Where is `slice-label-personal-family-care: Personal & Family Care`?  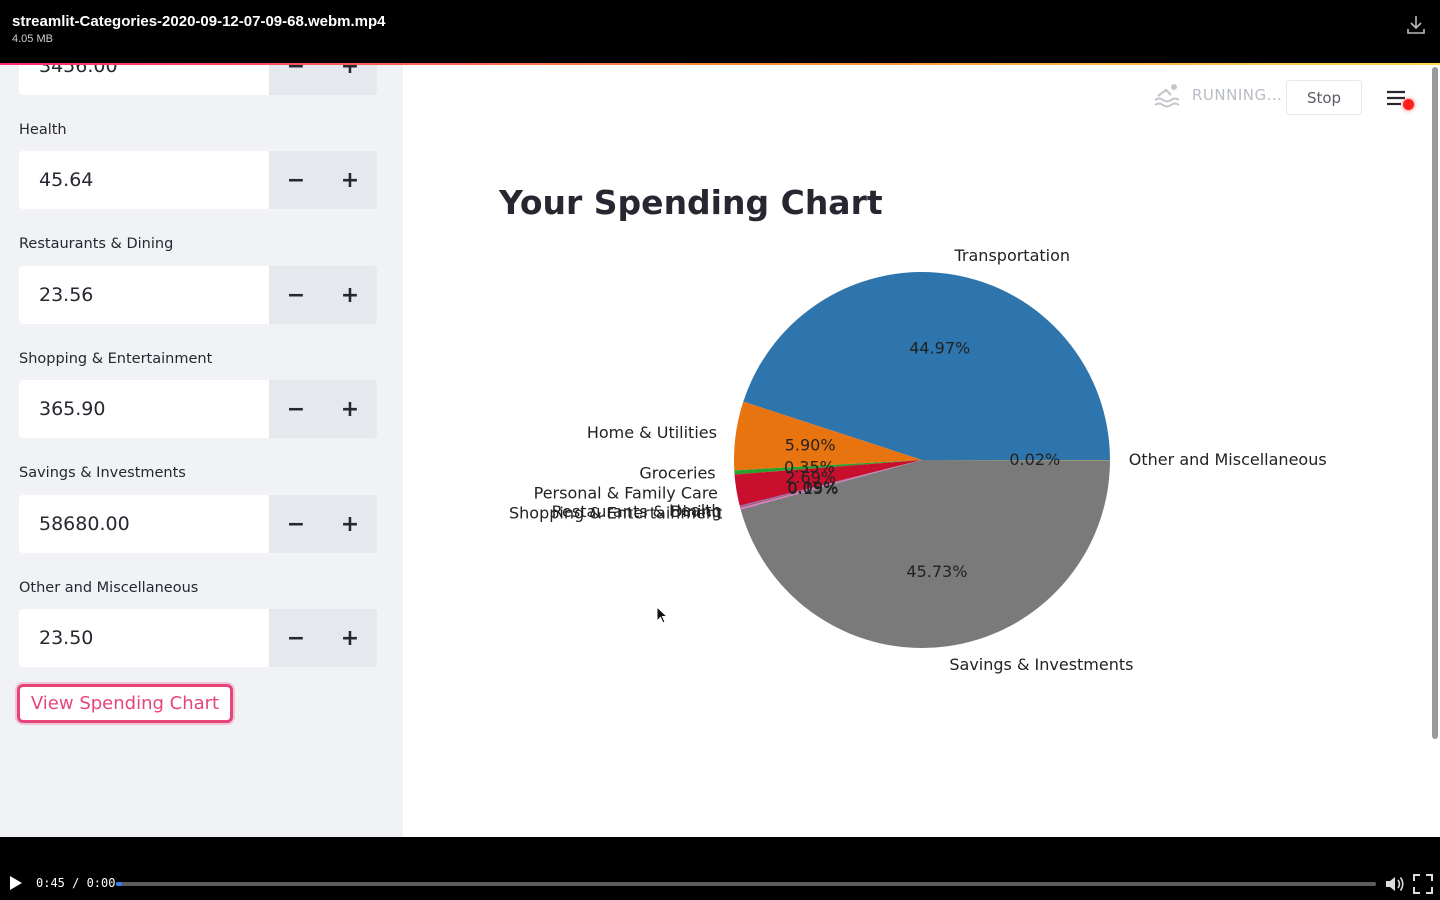 slice-label-personal-family-care: Personal & Family Care is located at coordinates (626, 492).